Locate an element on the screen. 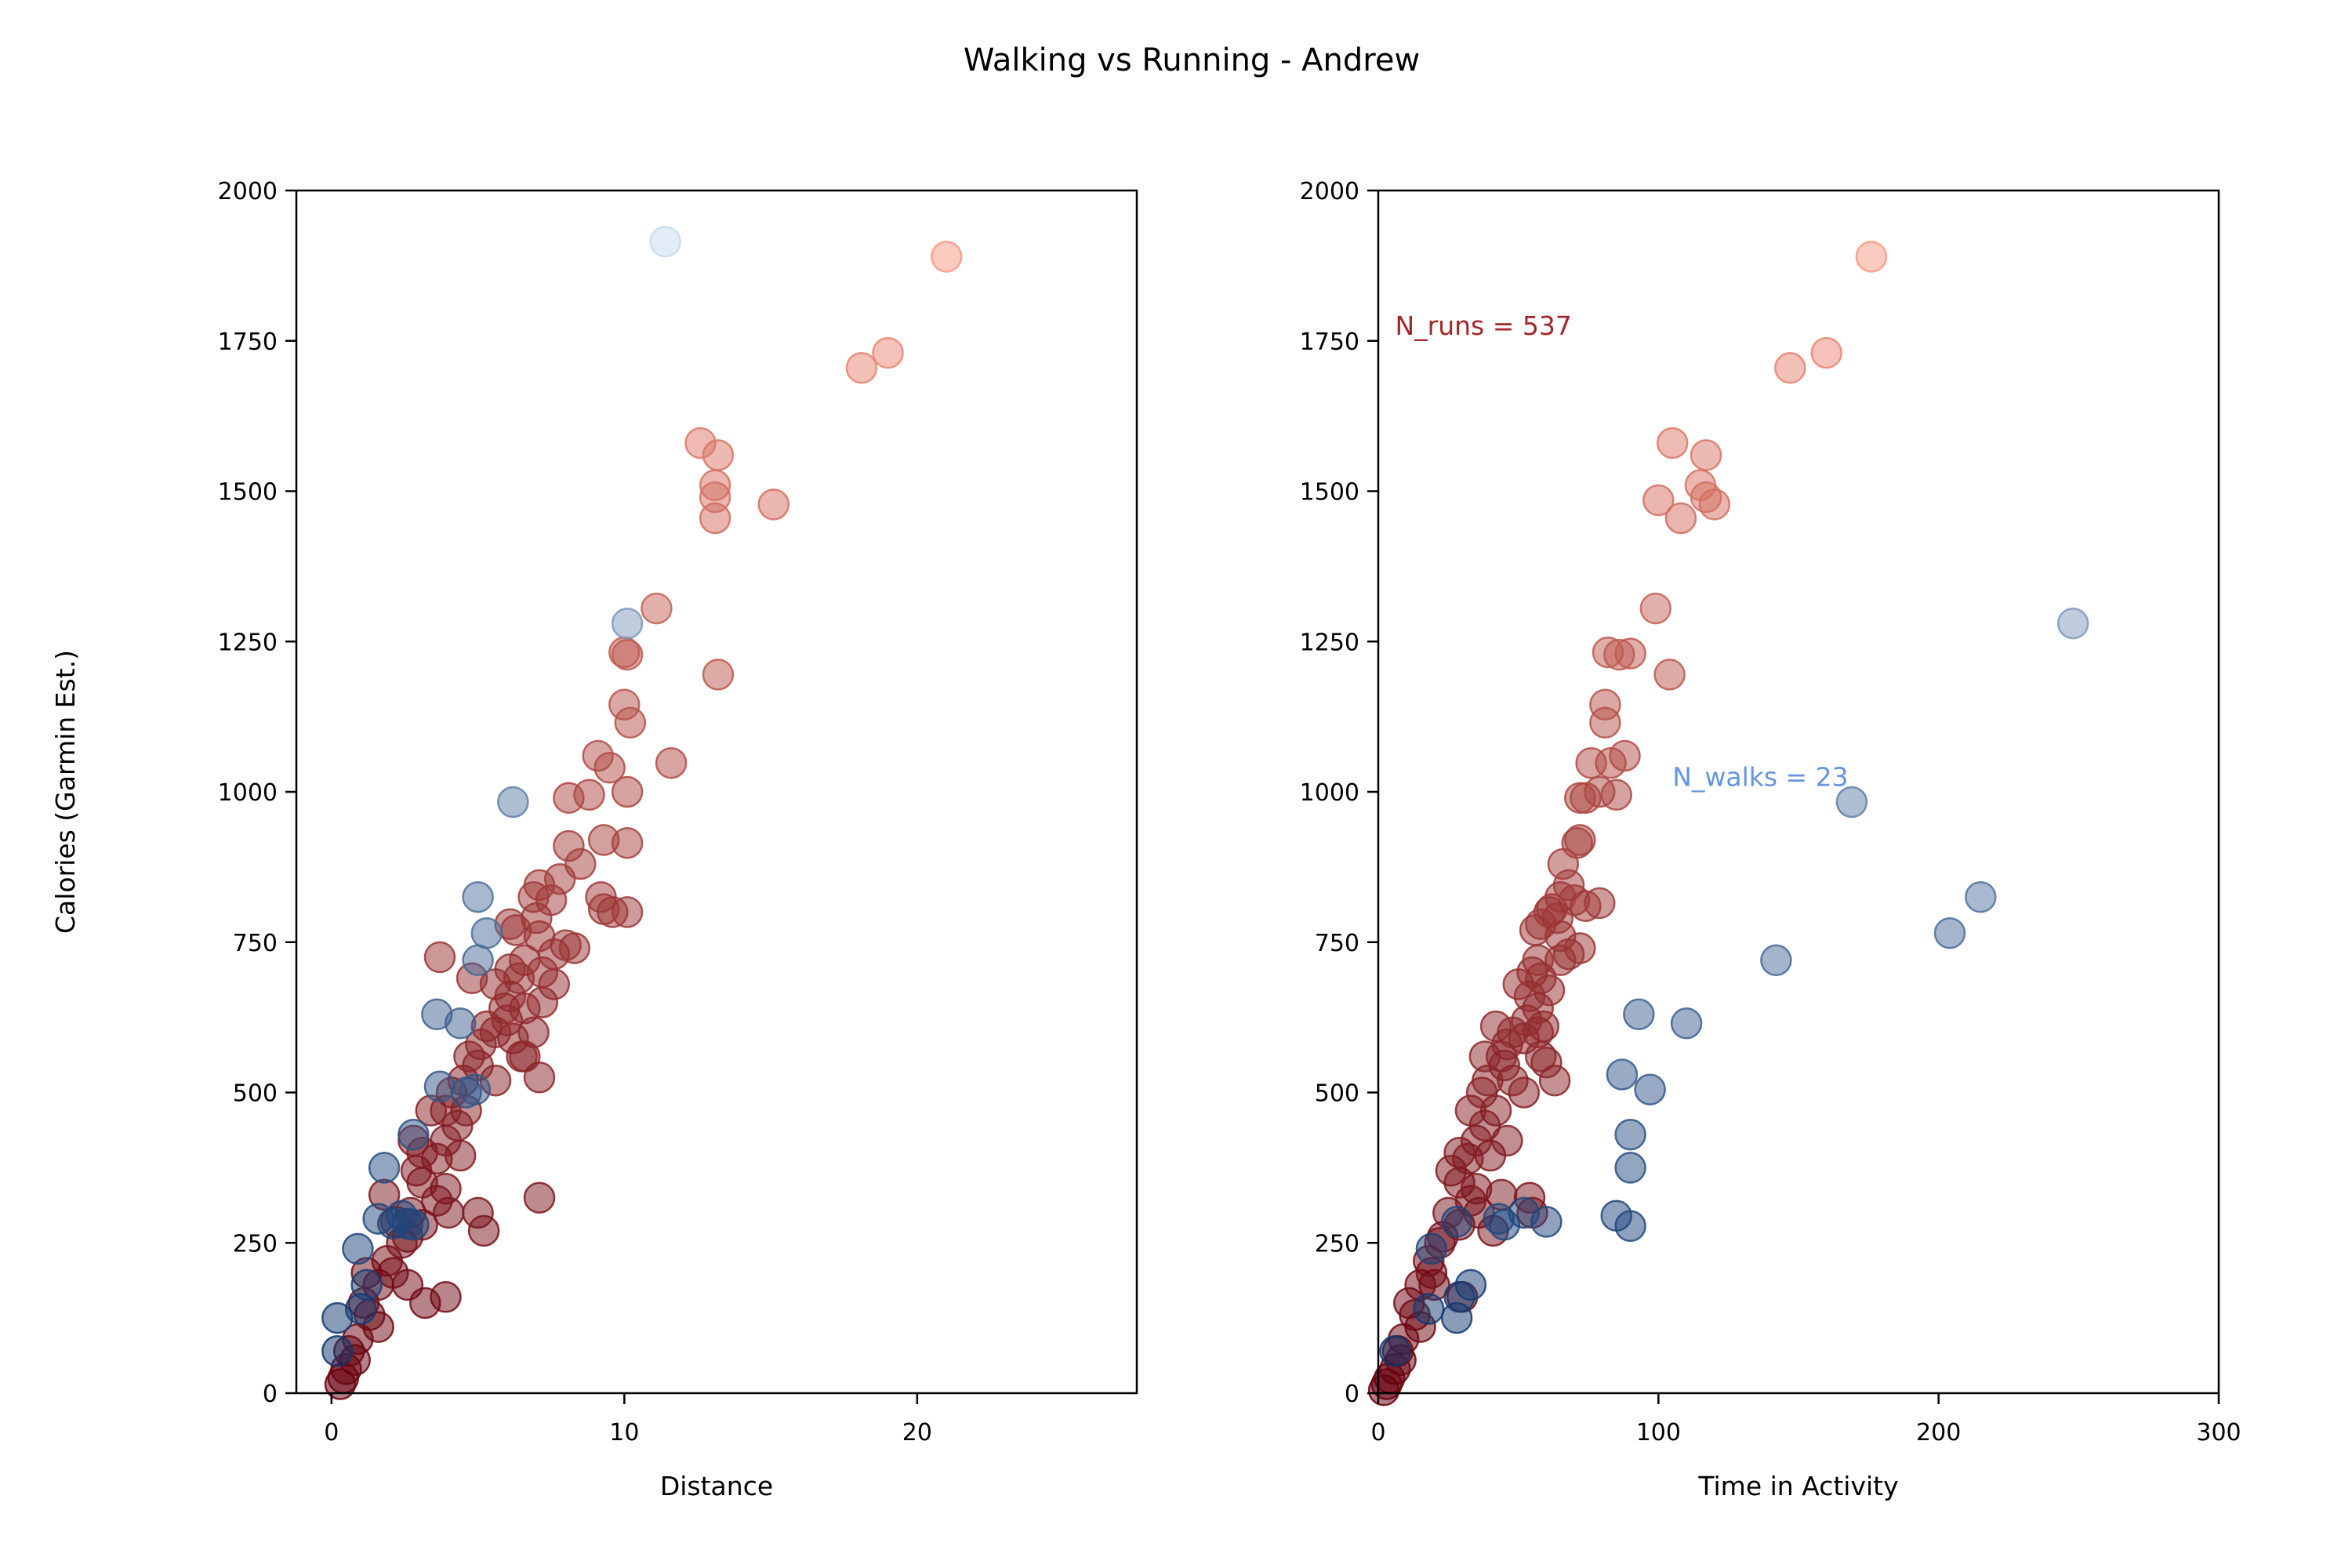 The height and width of the screenshot is (1568, 2352). y-tick-label: 500 is located at coordinates (1337, 1094).